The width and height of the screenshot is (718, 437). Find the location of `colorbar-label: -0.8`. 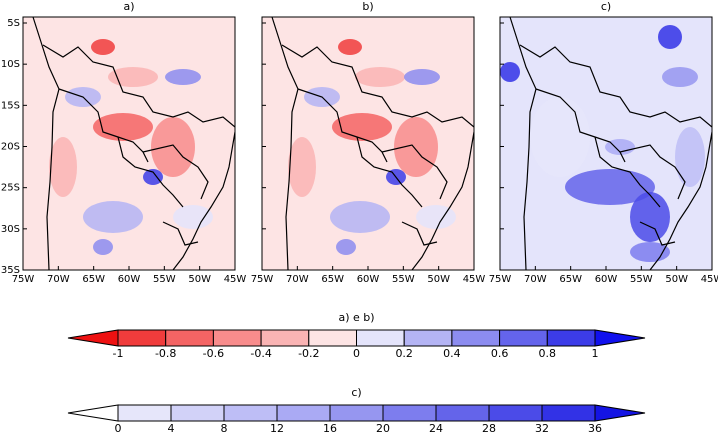

colorbar-label: -0.8 is located at coordinates (165, 353).